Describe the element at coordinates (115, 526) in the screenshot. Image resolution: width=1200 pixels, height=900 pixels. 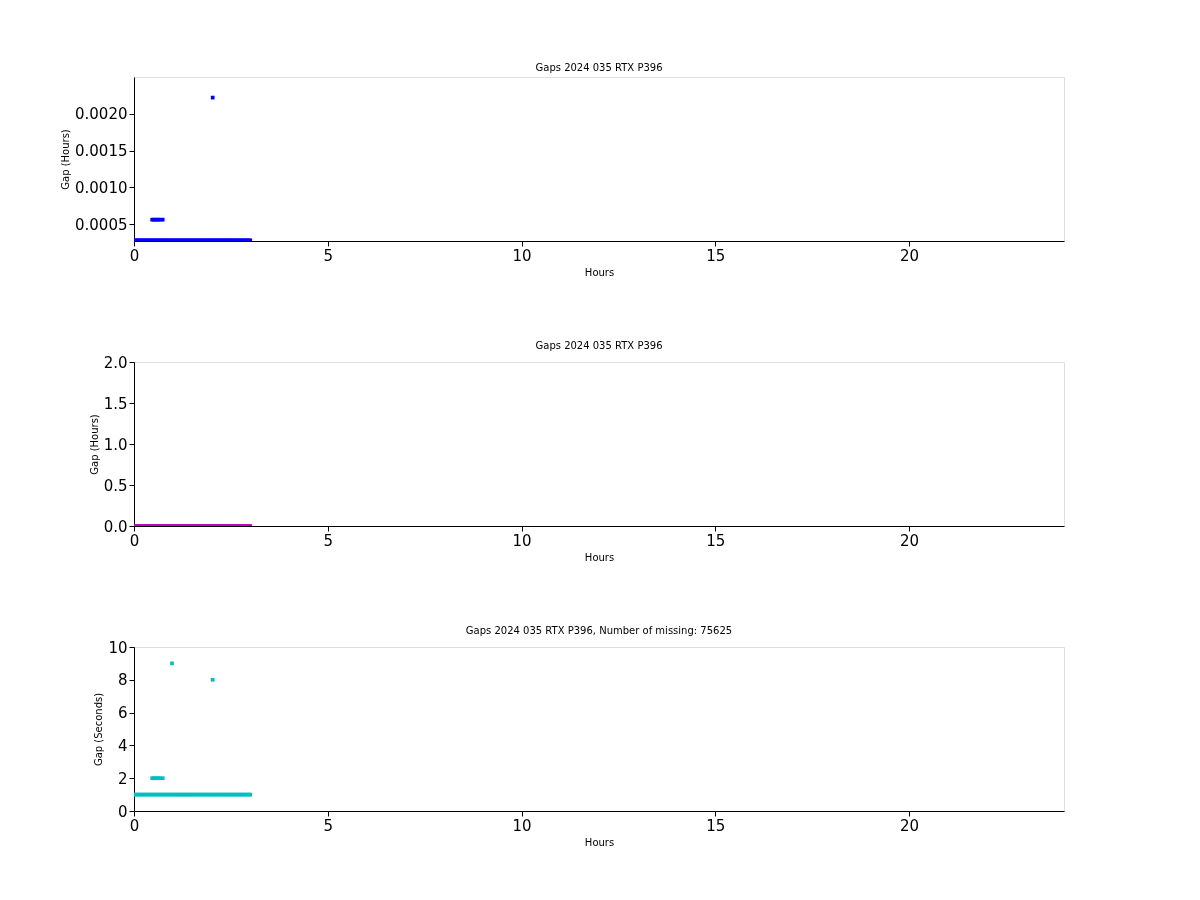
I see `y-tick-label: 0.0` at that location.